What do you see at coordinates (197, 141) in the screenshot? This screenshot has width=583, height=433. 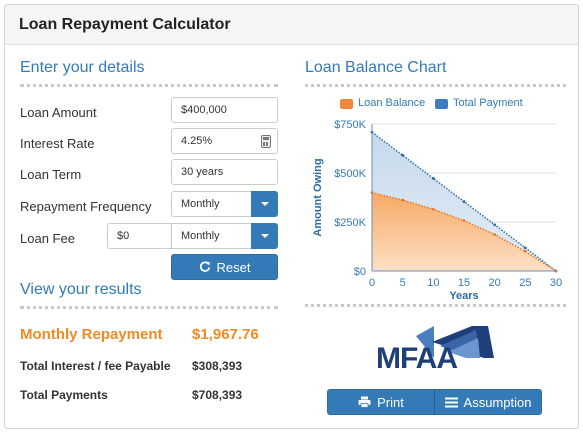 I see `interest-rate-value: 4.25%` at bounding box center [197, 141].